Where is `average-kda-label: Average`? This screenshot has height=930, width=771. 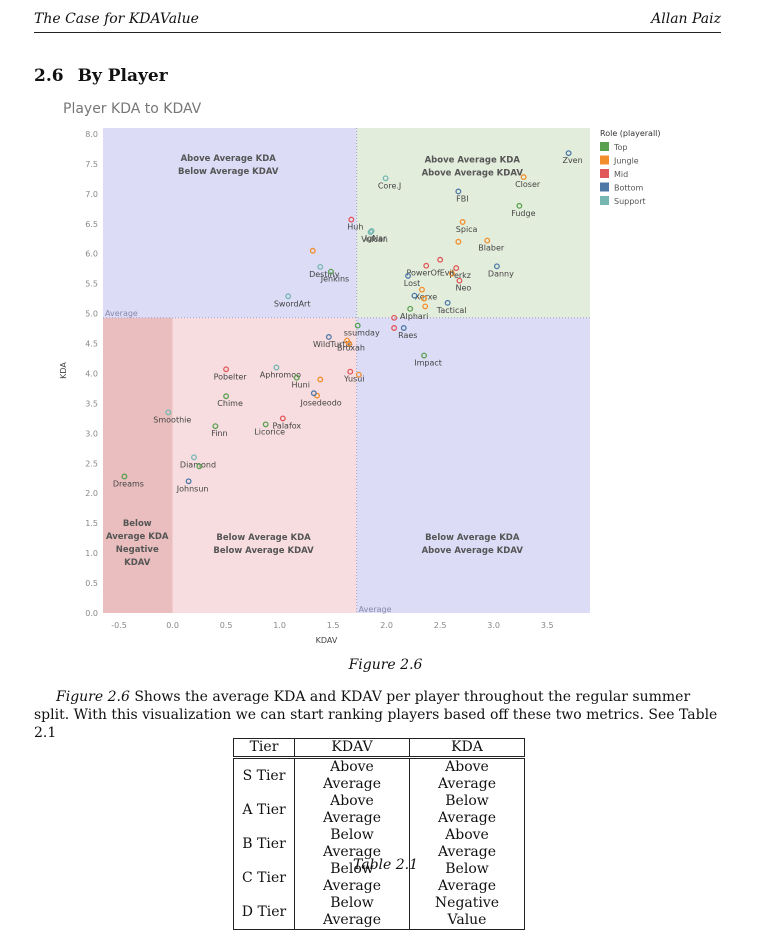
average-kda-label: Average is located at coordinates (121, 313).